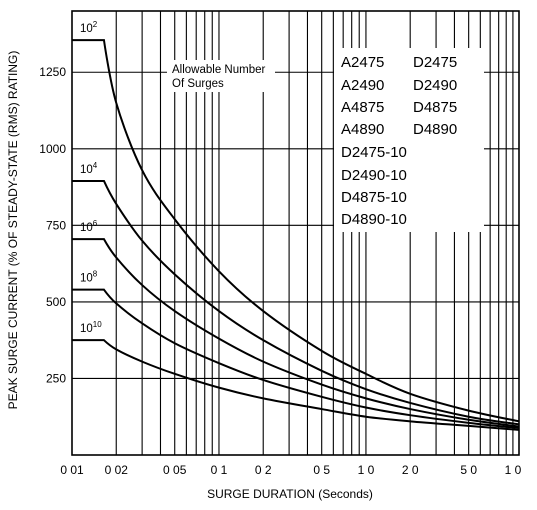 The height and width of the screenshot is (510, 537). What do you see at coordinates (219, 470) in the screenshot?
I see `x-tick-label: 0 1` at bounding box center [219, 470].